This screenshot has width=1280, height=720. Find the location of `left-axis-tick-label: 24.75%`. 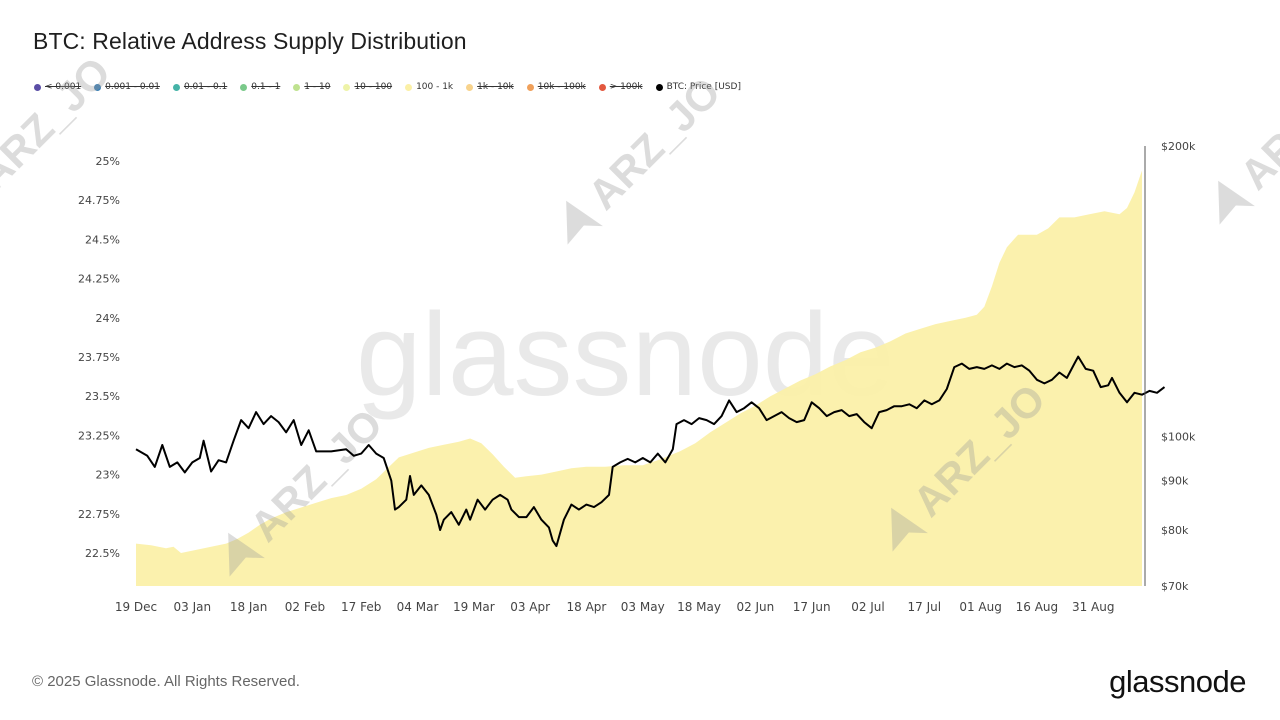

left-axis-tick-label: 24.75% is located at coordinates (99, 200).